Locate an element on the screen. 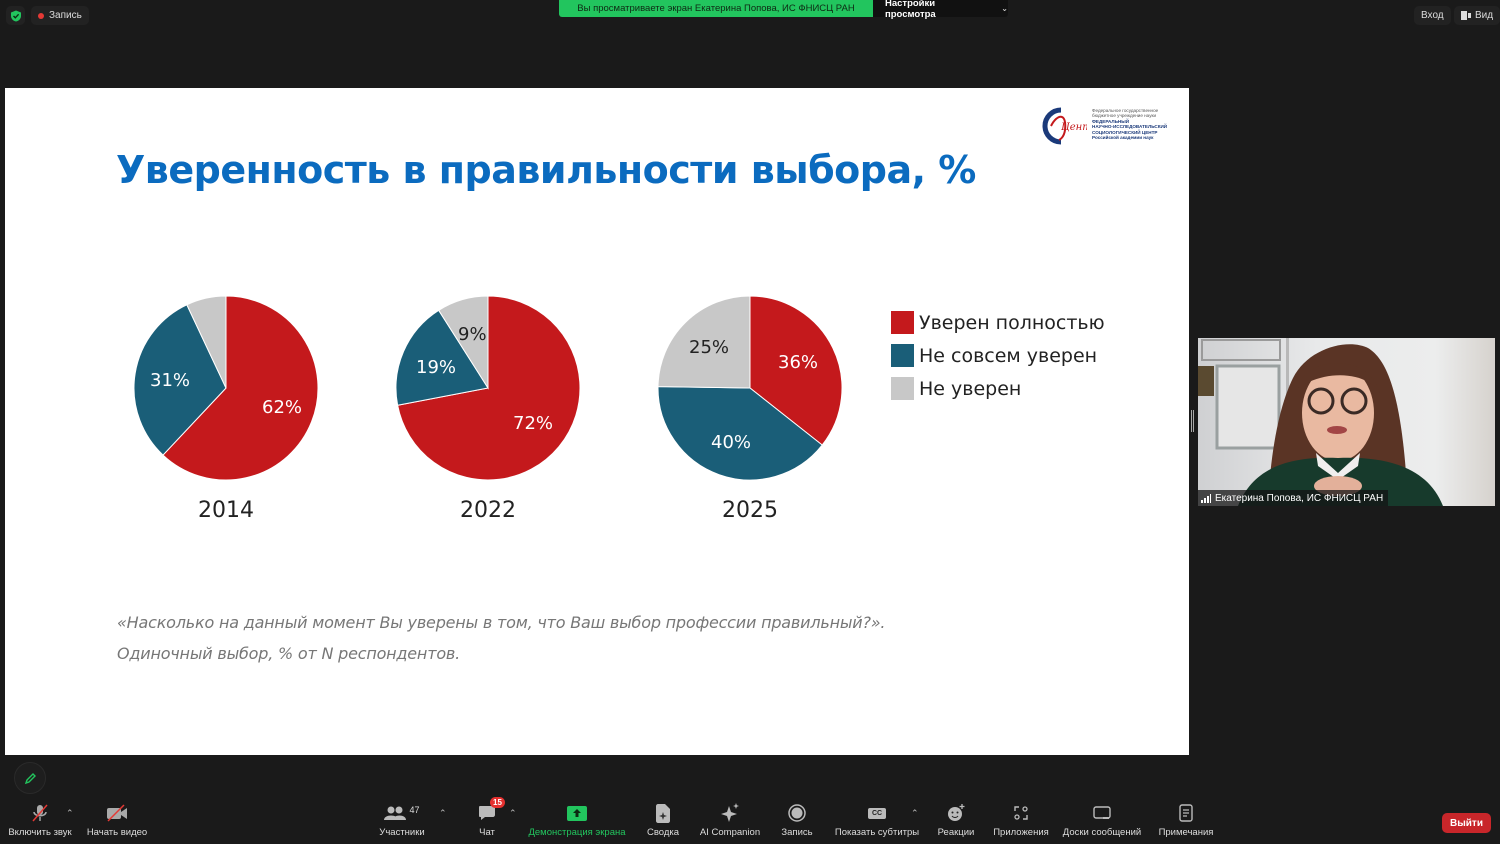 The height and width of the screenshot is (844, 1500). apps-button: Приложения is located at coordinates (1021, 822).